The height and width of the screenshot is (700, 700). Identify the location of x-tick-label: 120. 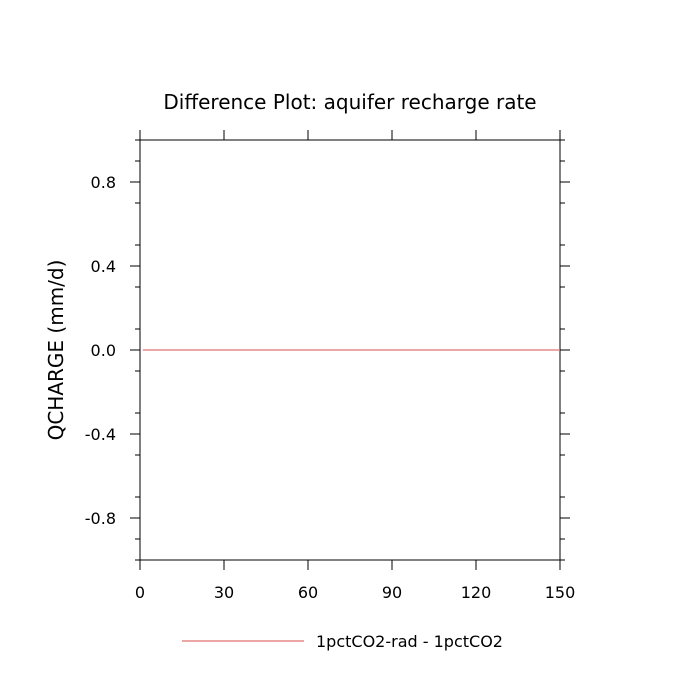
(476, 592).